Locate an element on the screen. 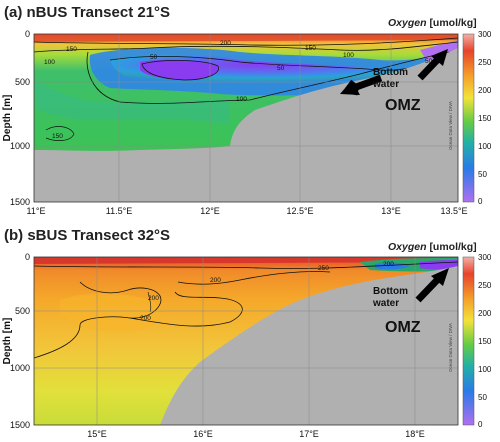 Image resolution: width=500 pixels, height=442 pixels. panel-a-title: (a) nBUS Transect 21°S is located at coordinates (87, 12).